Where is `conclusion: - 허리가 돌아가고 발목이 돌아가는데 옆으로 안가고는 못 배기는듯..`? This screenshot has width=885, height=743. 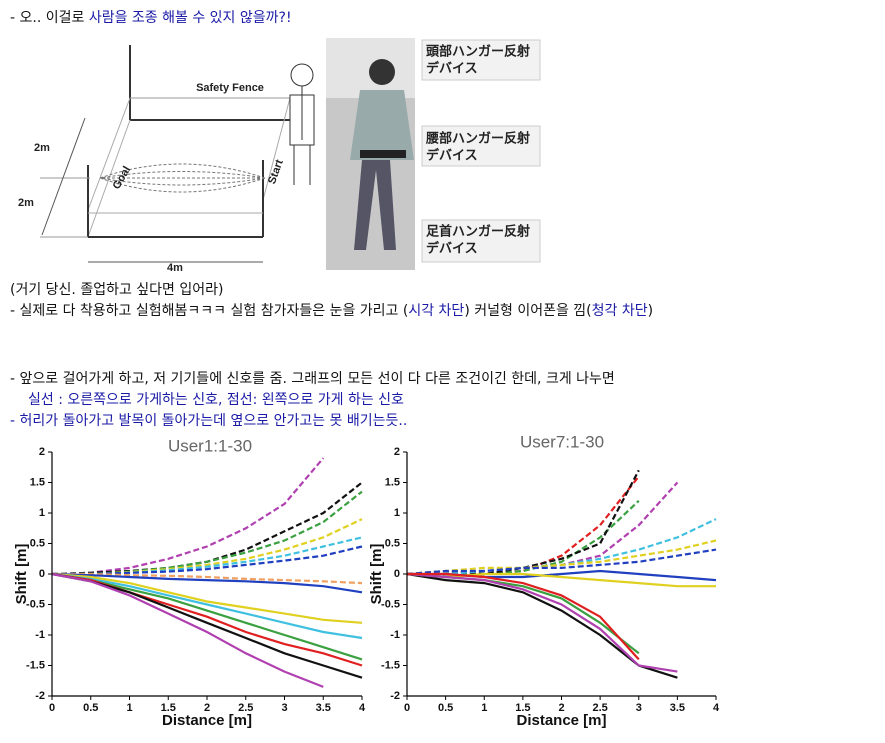
conclusion: - 허리가 돌아가고 발목이 돌아가는데 옆으로 안가고는 못 배기는듯.. is located at coordinates (208, 421).